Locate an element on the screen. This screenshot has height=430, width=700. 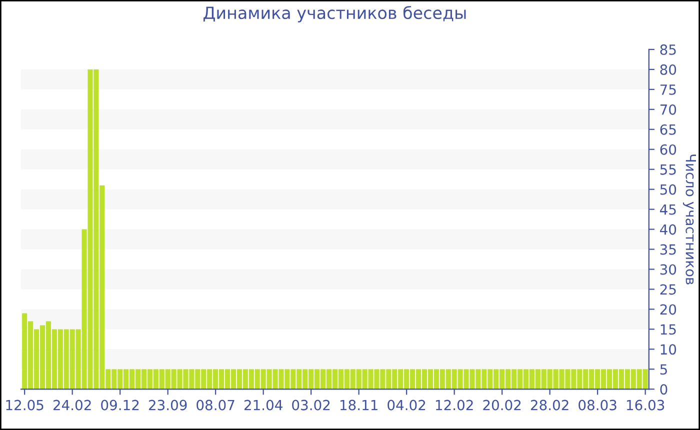
y-tick-label: 45 is located at coordinates (668, 209).